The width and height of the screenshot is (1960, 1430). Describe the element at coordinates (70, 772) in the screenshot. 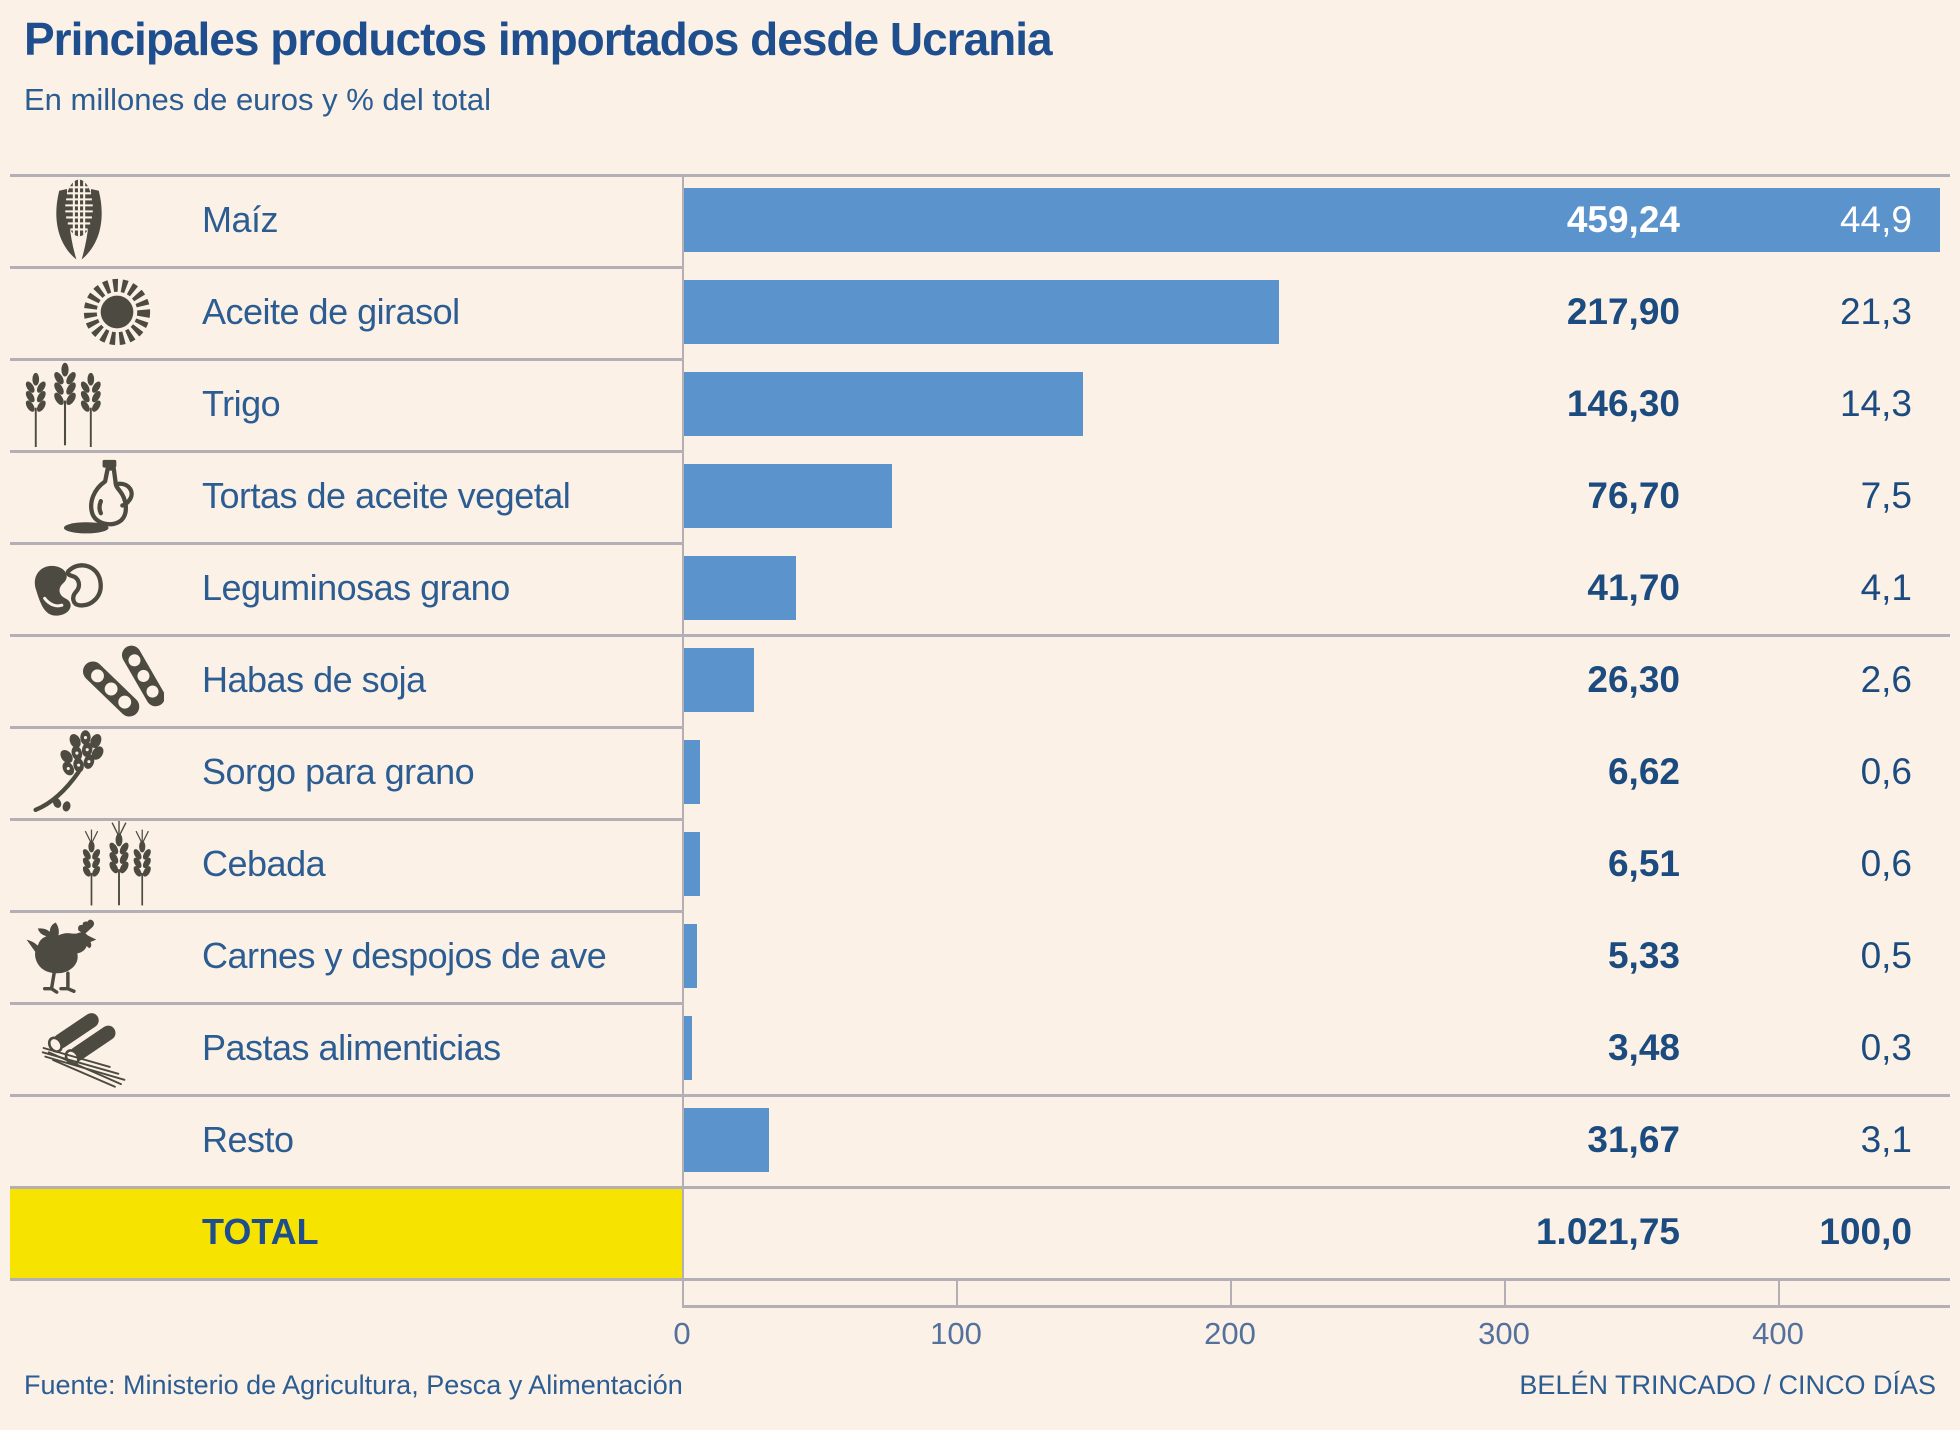

I see `sorghum-icon` at that location.